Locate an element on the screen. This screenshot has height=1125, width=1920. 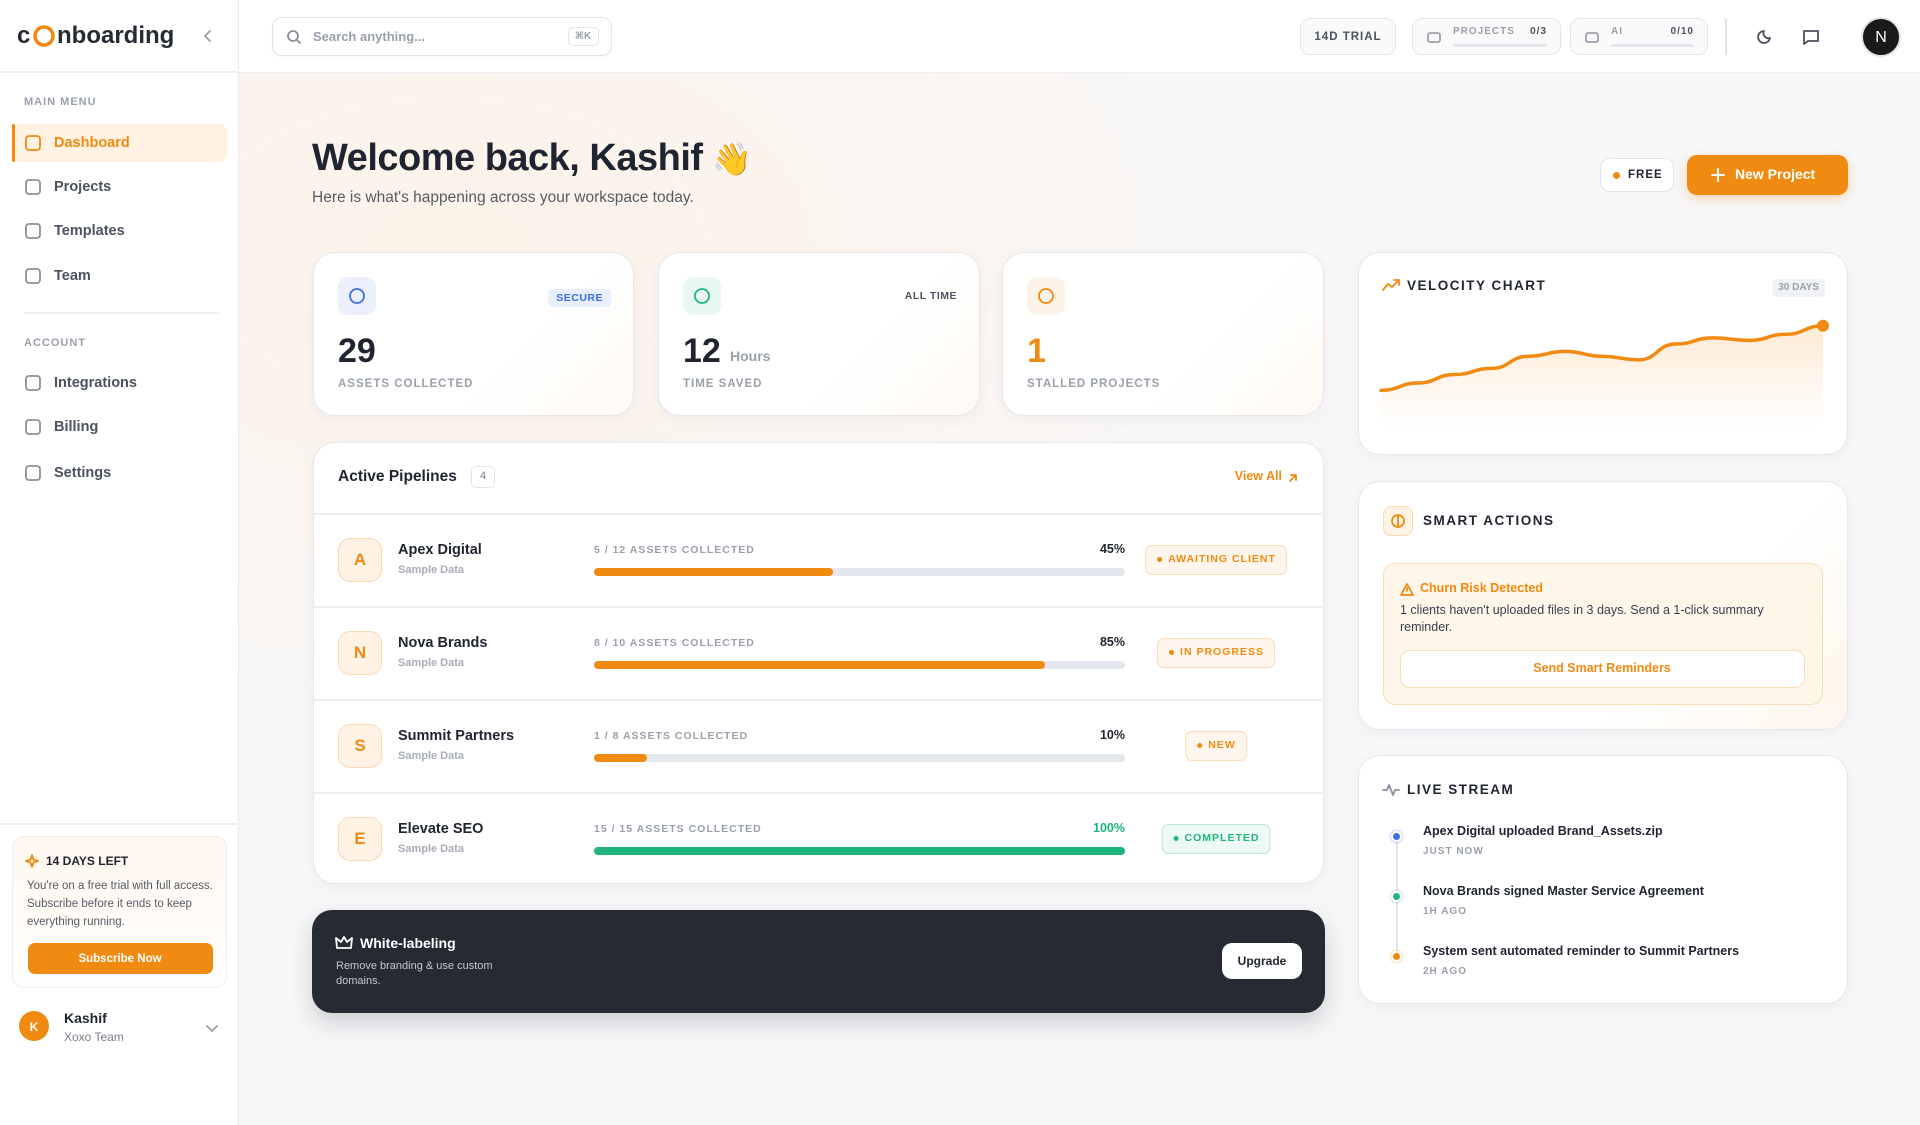
usage-count: 0/3 is located at coordinates (1538, 31).